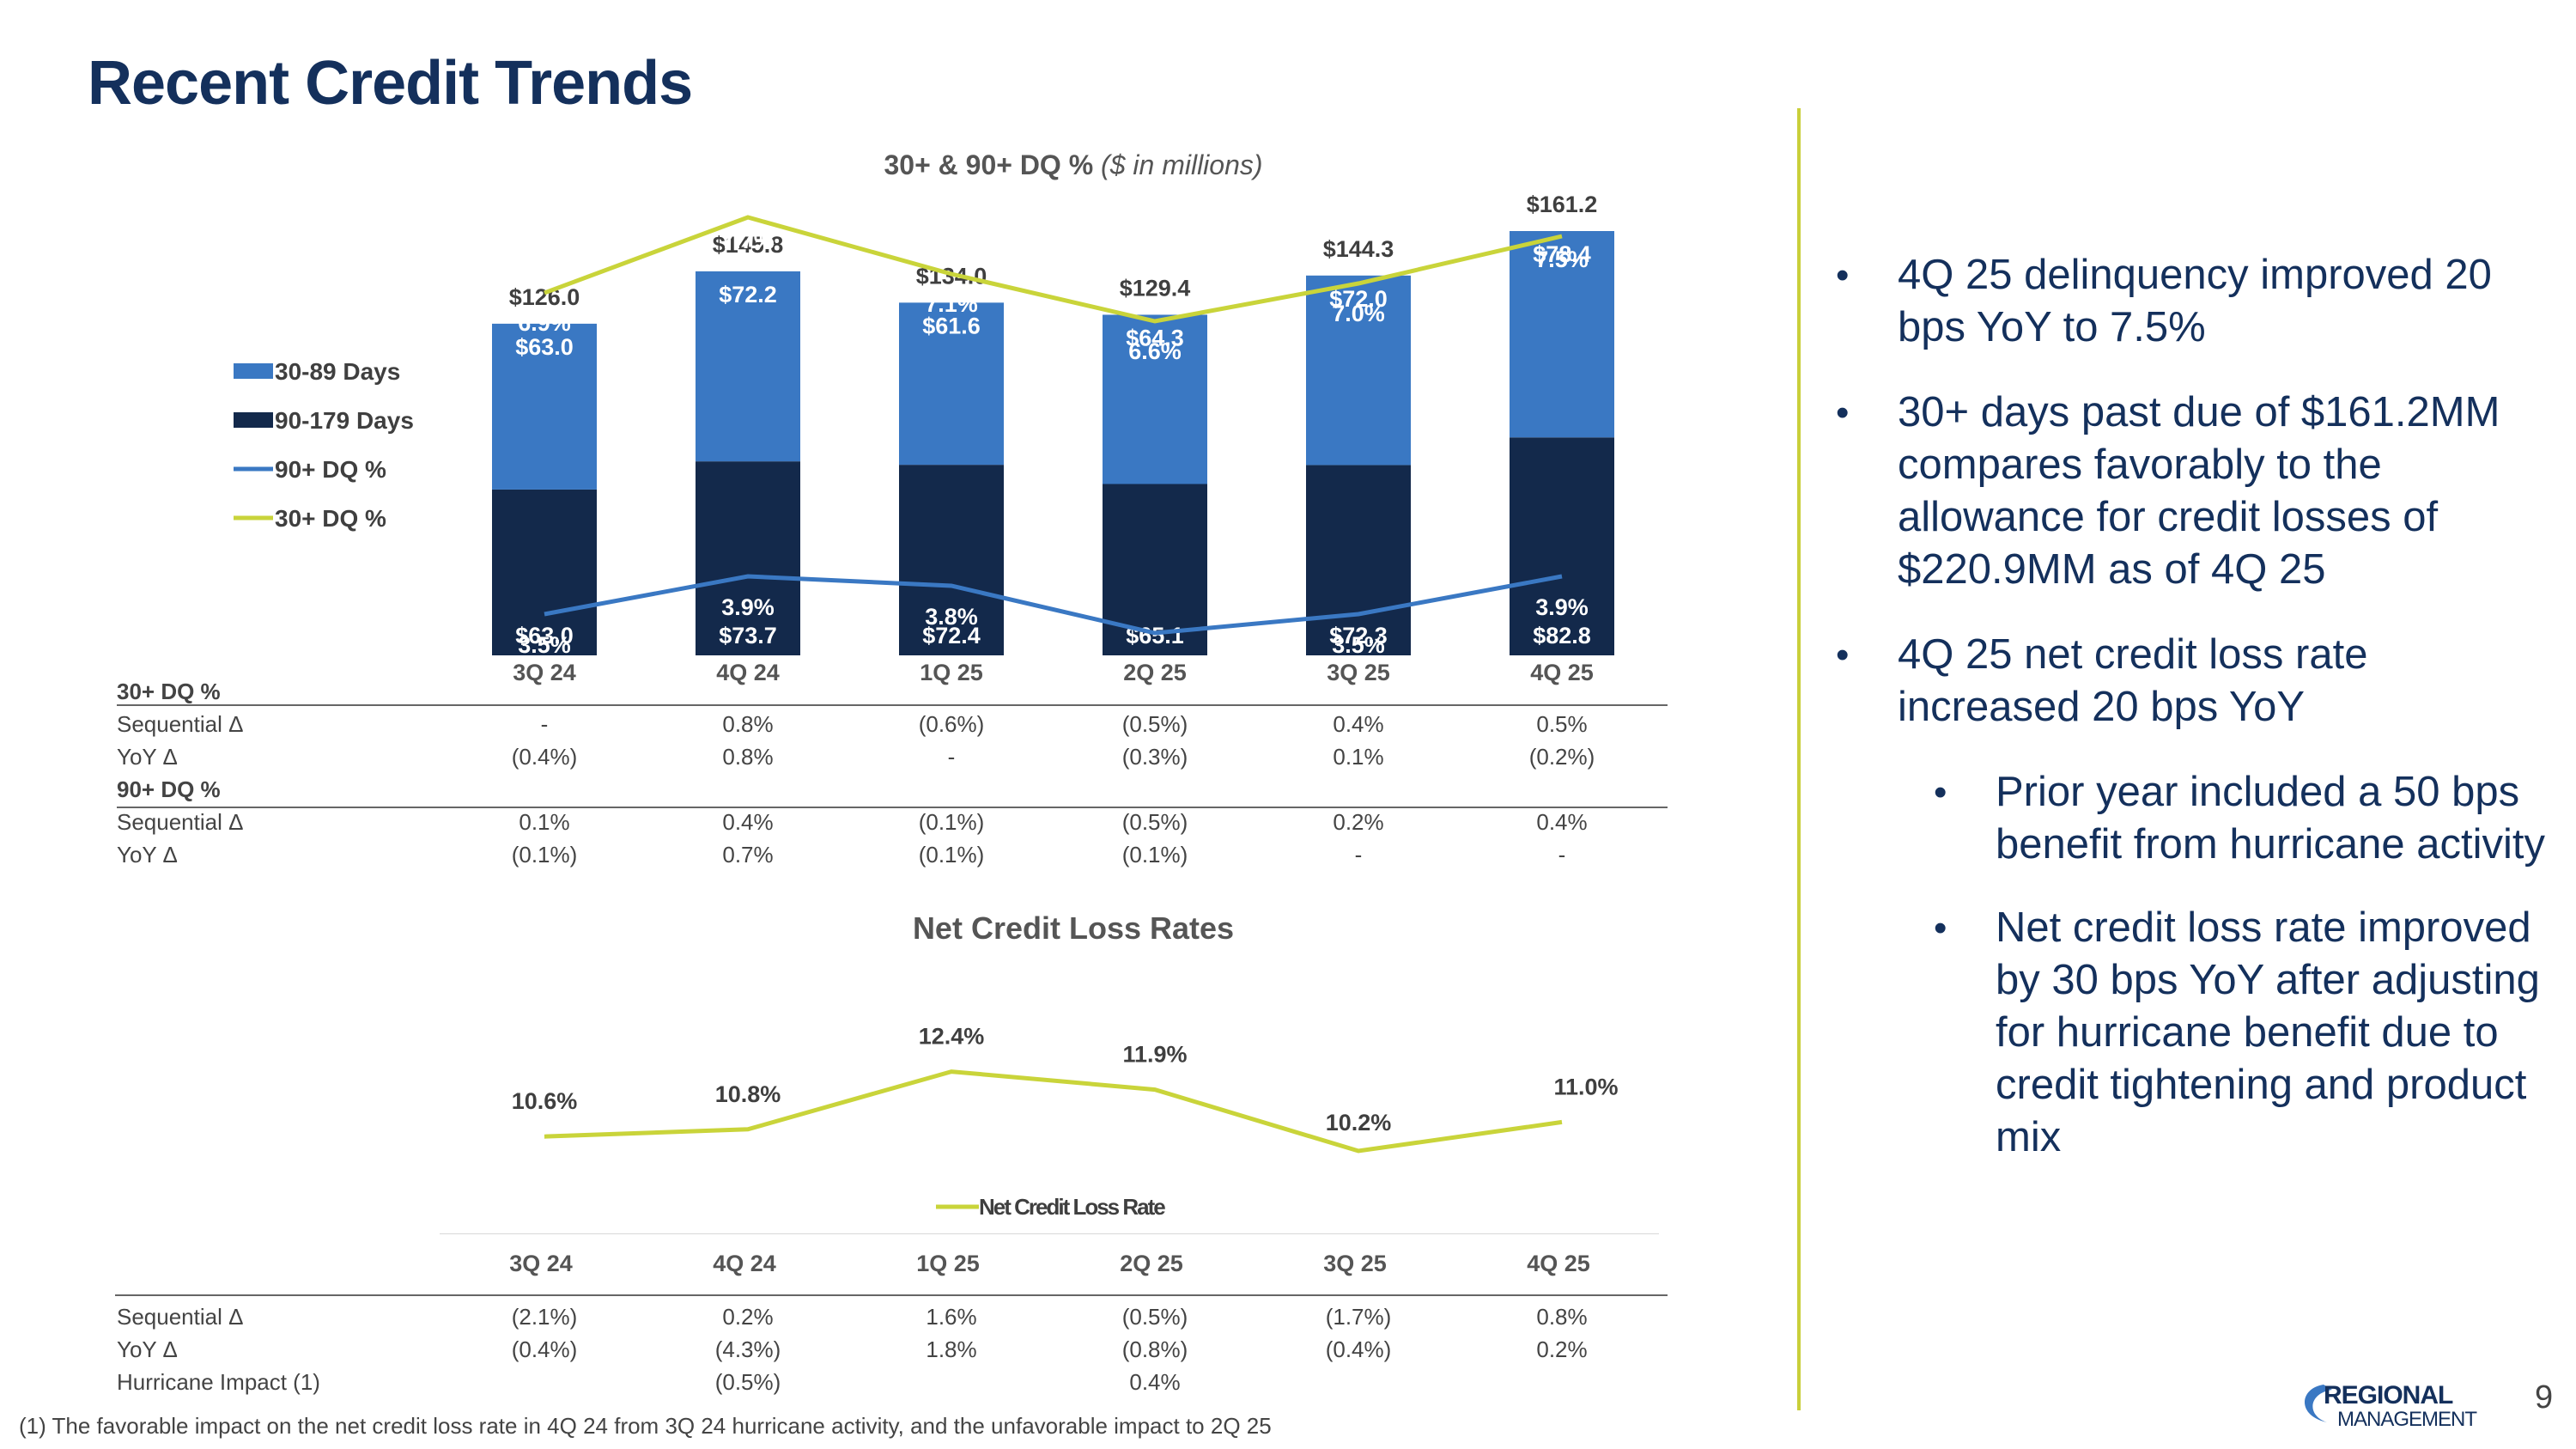 Image resolution: width=2576 pixels, height=1449 pixels. What do you see at coordinates (1562, 1317) in the screenshot?
I see `ncl-table-cell-0-5: 0.8%` at bounding box center [1562, 1317].